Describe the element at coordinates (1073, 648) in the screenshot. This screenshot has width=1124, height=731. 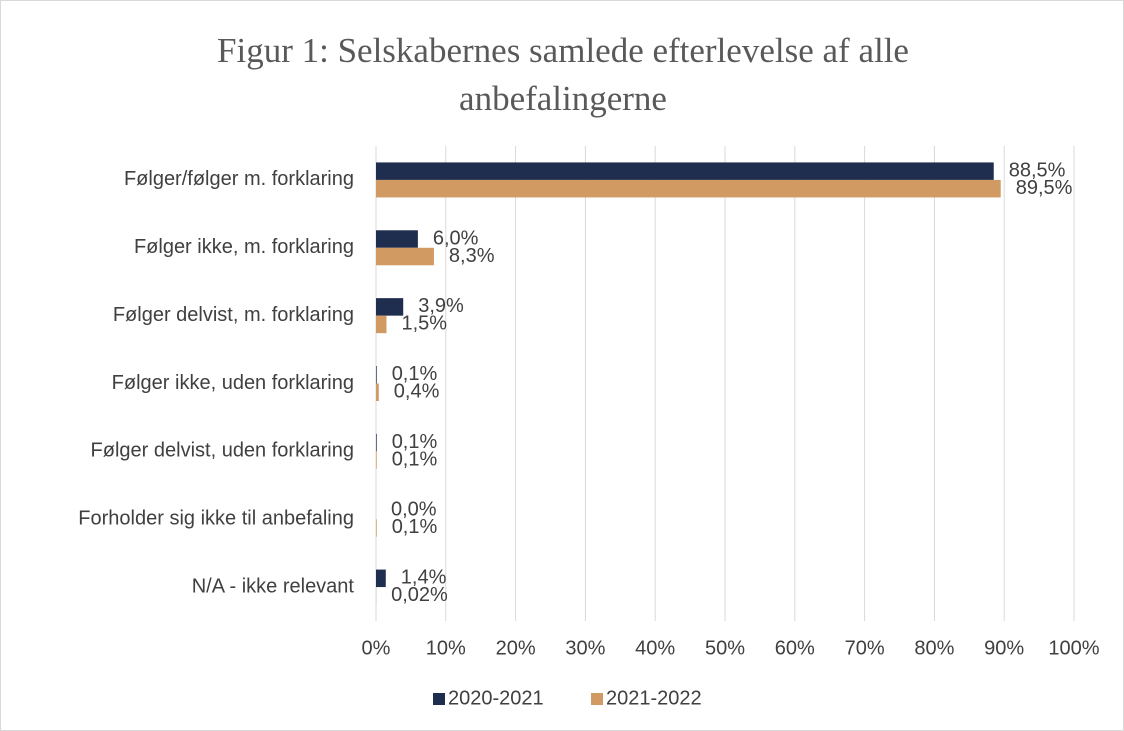
I see `x-tick-label: 100%` at that location.